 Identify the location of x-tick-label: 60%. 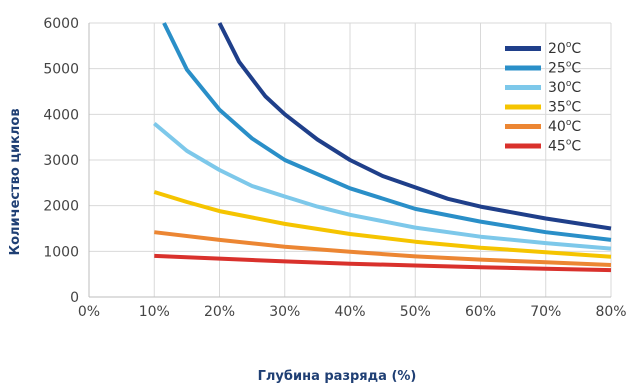
(480, 312).